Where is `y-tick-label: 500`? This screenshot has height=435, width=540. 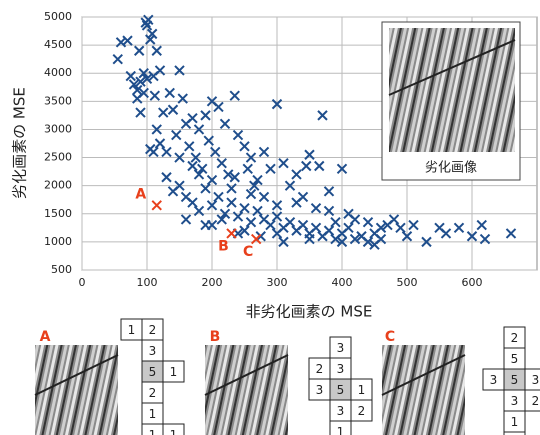 y-tick-label: 500 is located at coordinates (61, 269).